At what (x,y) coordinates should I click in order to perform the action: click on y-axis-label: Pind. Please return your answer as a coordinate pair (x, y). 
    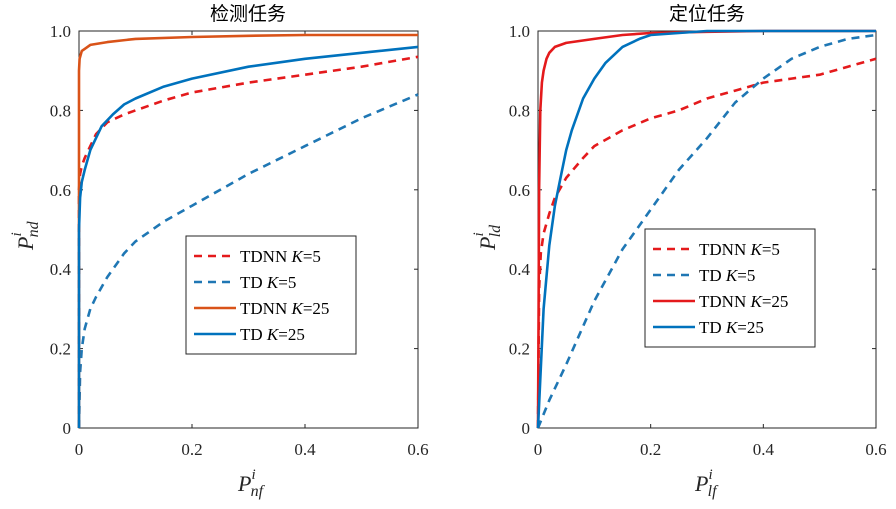
    Looking at the image, I should click on (25, 235).